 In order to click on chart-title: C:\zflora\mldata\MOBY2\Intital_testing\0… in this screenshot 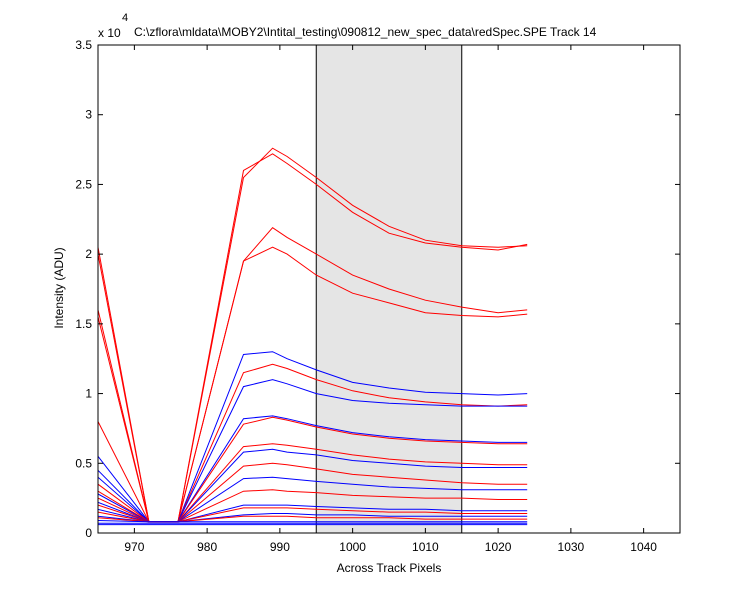, I will do `click(365, 32)`.